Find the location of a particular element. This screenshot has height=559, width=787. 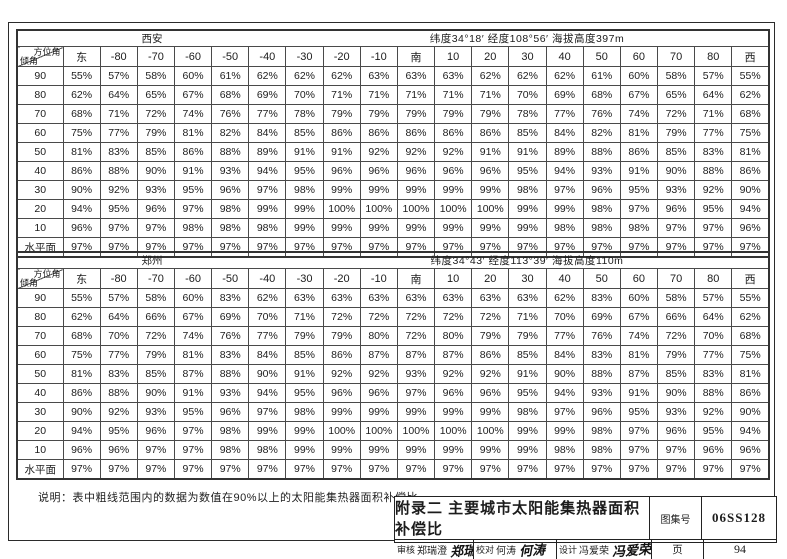

value-cell: 83% is located at coordinates (118, 374).